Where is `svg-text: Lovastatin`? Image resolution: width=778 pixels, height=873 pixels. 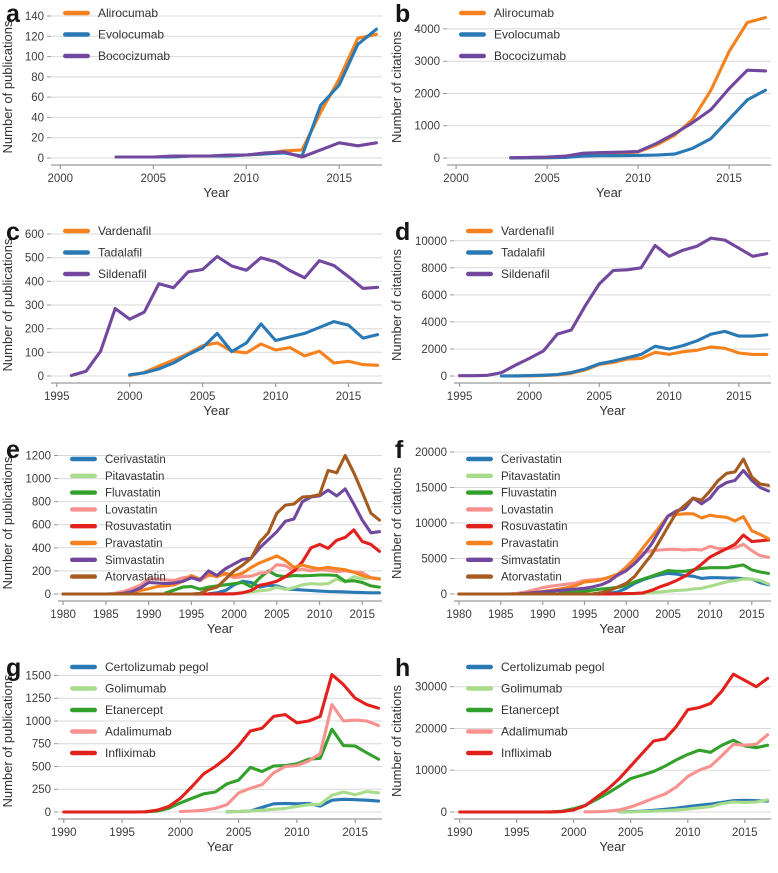 svg-text: Lovastatin is located at coordinates (527, 510).